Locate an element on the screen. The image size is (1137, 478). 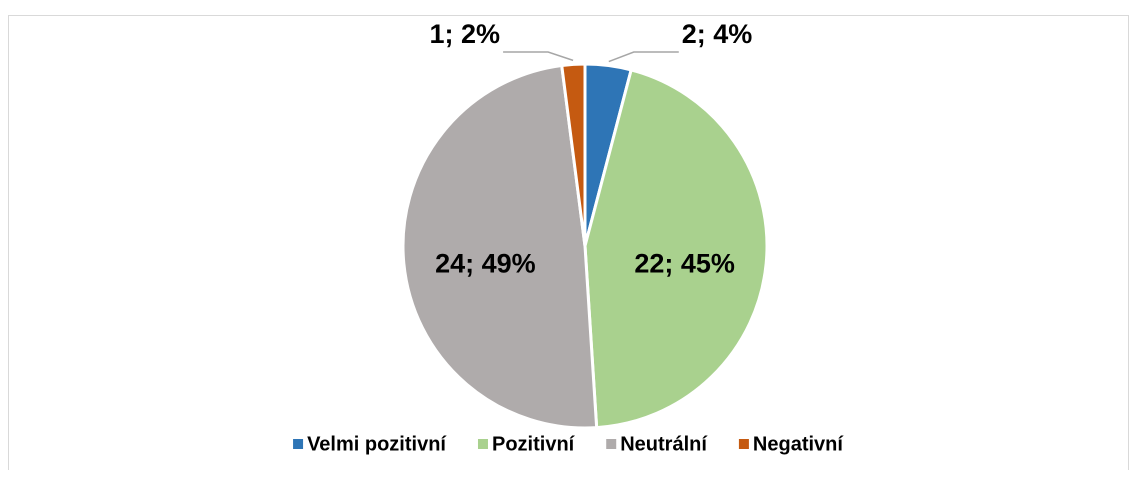
data-label: 1; 2% is located at coordinates (465, 34).